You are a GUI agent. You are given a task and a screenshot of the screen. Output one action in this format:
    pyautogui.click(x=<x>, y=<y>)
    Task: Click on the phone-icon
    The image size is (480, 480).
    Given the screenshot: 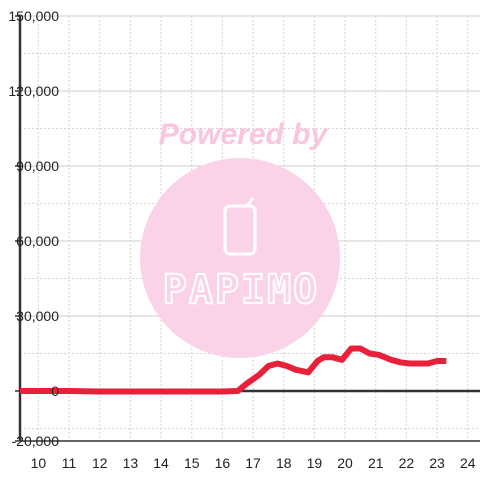 What is the action you would take?
    pyautogui.click(x=240, y=226)
    